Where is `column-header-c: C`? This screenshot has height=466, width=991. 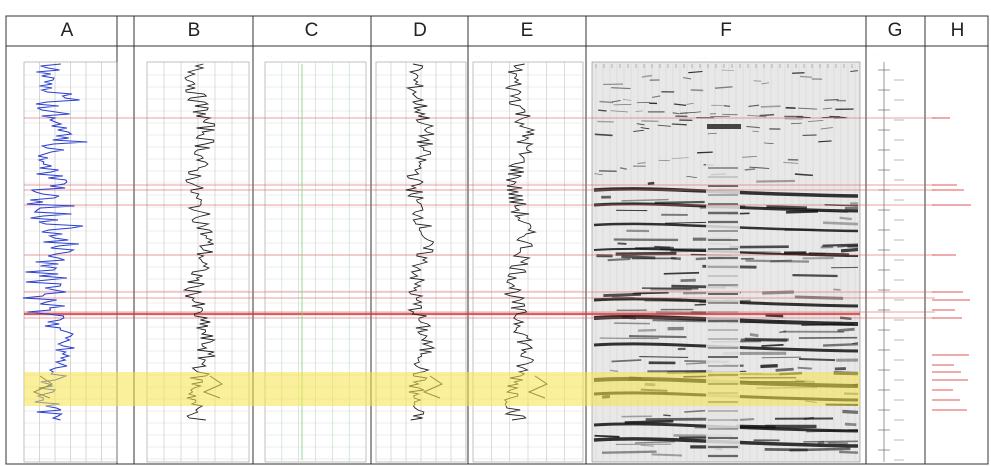
column-header-c: C is located at coordinates (311, 30).